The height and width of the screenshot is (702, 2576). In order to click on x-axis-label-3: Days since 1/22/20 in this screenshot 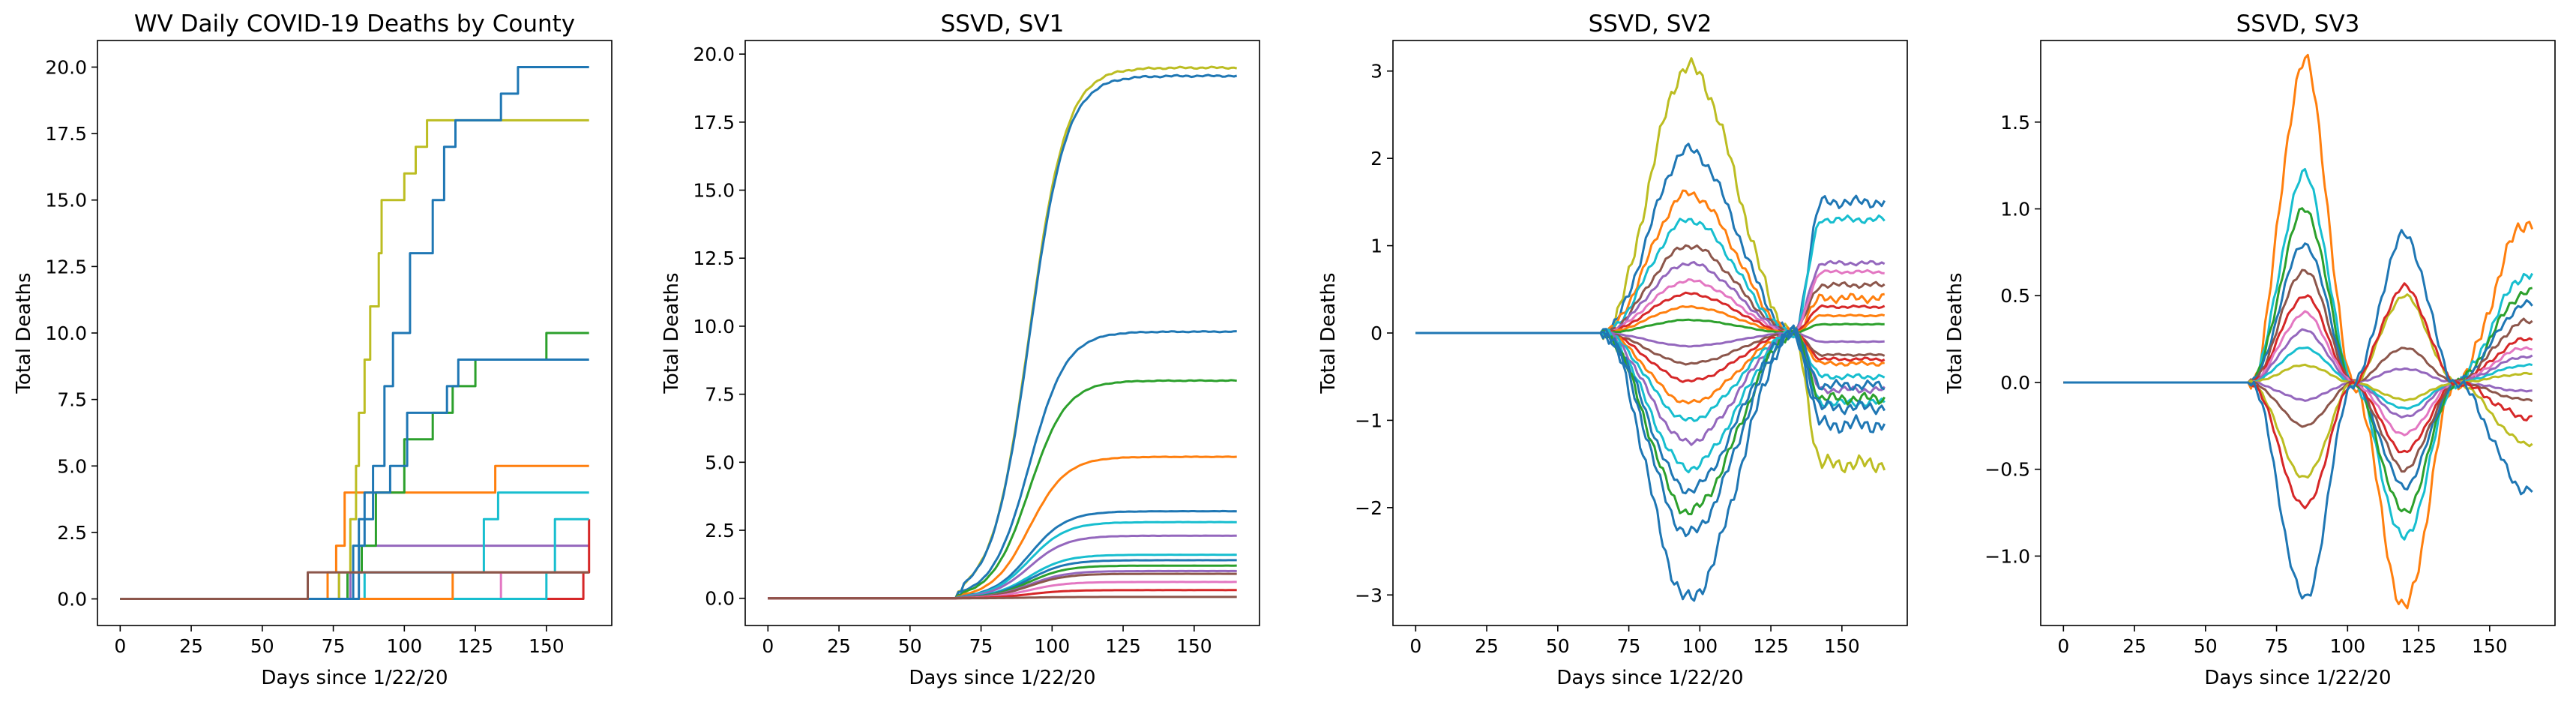, I will do `click(1650, 678)`.